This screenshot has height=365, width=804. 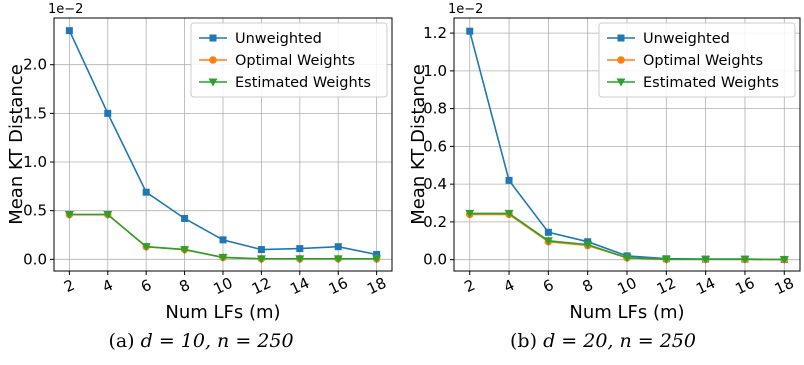 What do you see at coordinates (470, 286) in the screenshot?
I see `chart-b-xtick-label: 2` at bounding box center [470, 286].